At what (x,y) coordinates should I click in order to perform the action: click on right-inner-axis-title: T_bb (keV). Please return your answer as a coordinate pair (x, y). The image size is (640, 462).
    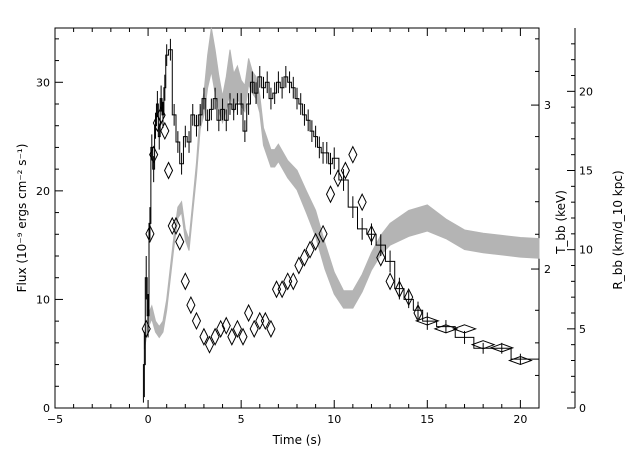
    Looking at the image, I should click on (561, 222).